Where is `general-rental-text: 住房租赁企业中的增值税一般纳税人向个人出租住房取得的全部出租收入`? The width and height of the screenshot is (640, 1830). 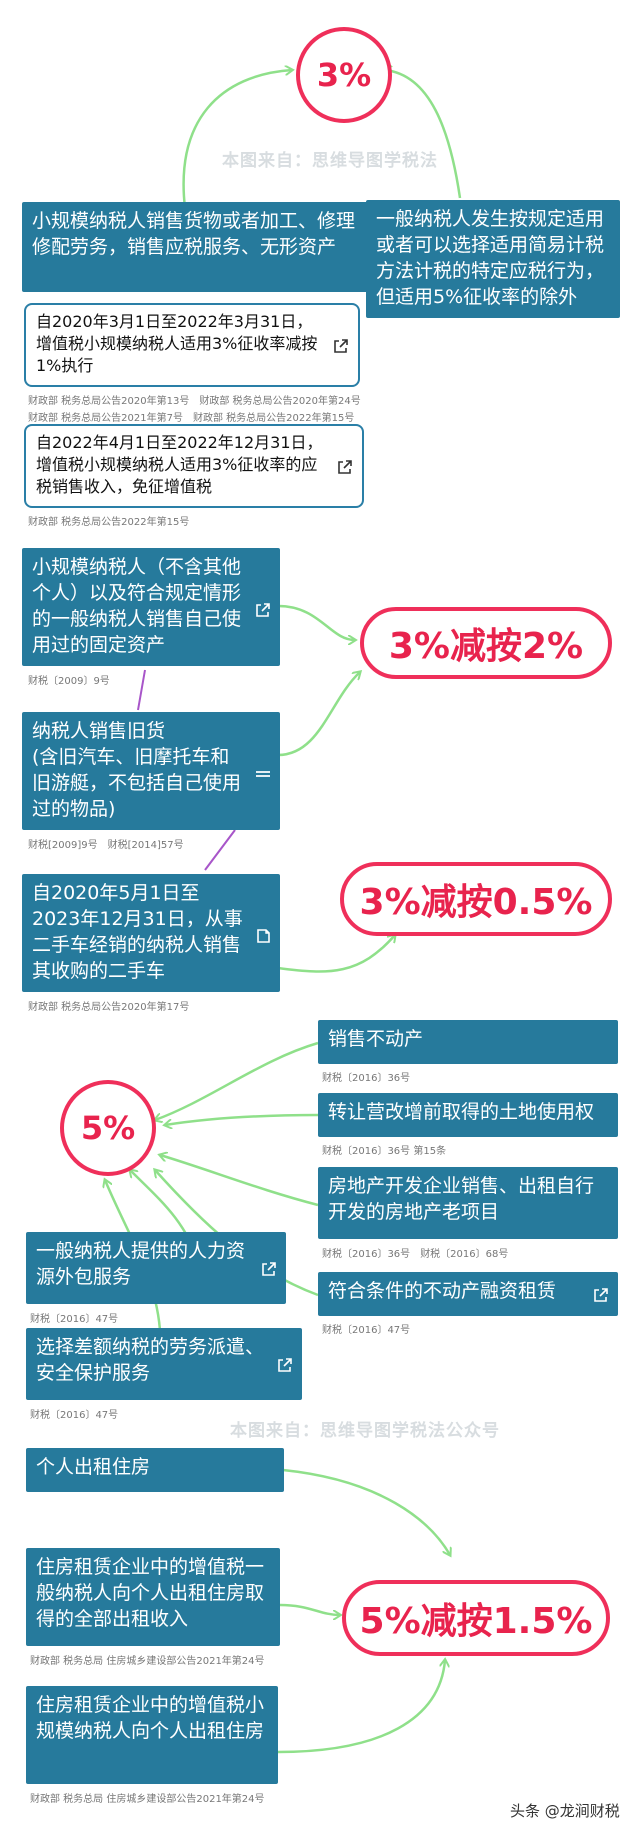
general-rental-text: 住房租赁企业中的增值税一般纳税人向个人出租住房取得的全部出租收入 is located at coordinates (150, 1593).